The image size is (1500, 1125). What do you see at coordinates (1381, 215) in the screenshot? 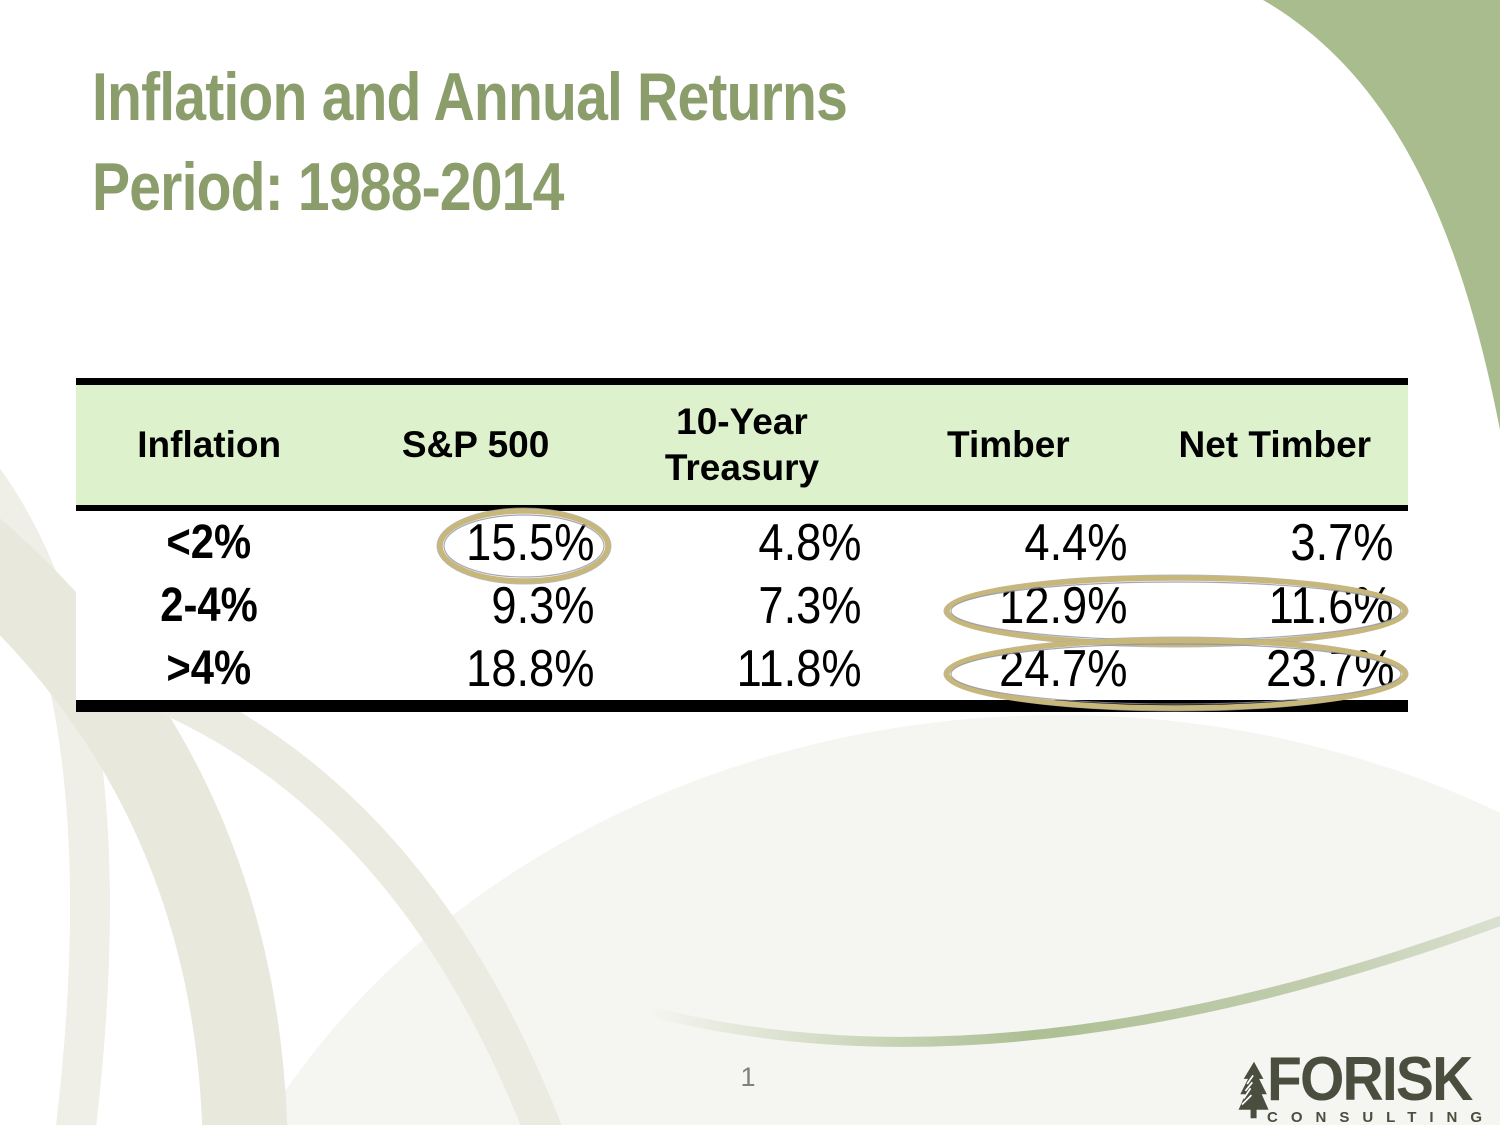
I see `top-right-corner-accent` at bounding box center [1381, 215].